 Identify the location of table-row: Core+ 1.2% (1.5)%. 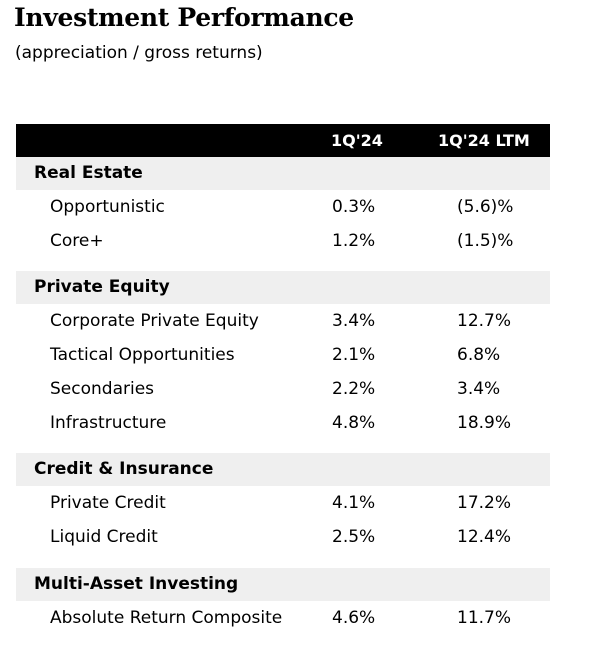
(283, 241).